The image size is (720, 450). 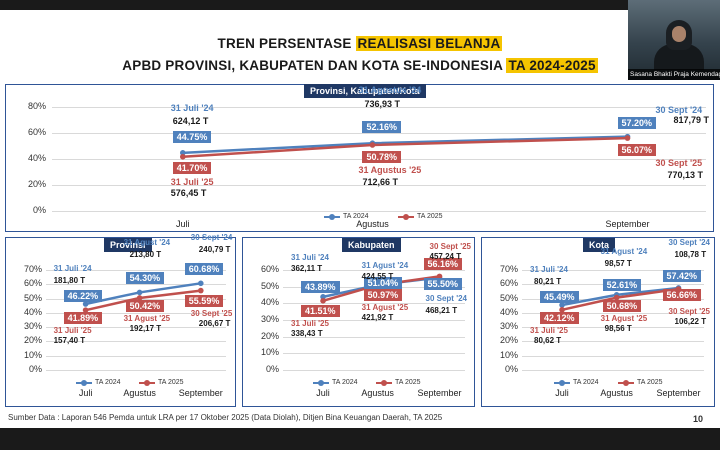 I want to click on provinsi-data-point-2025, so click(x=85, y=310).